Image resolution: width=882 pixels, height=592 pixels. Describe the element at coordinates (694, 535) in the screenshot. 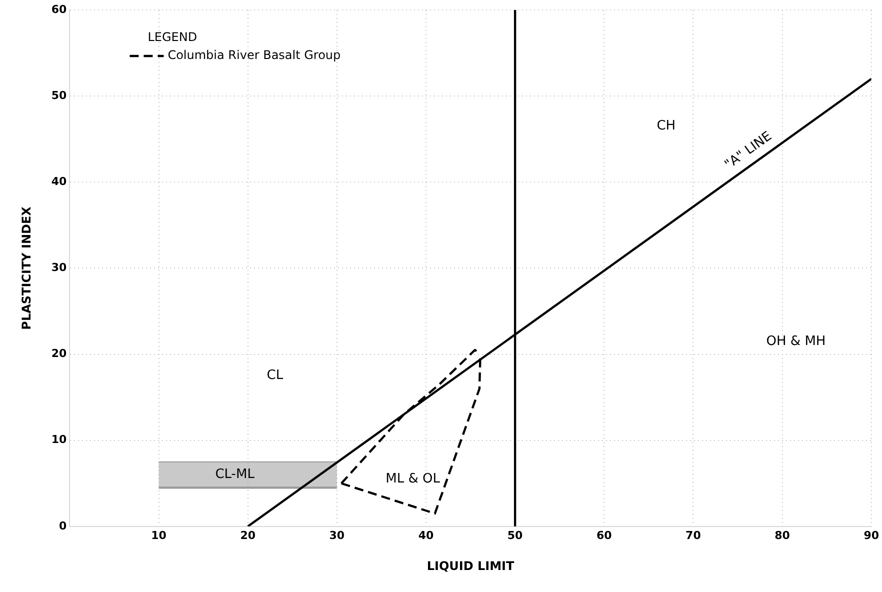

I see `x-tick-label: 70` at that location.